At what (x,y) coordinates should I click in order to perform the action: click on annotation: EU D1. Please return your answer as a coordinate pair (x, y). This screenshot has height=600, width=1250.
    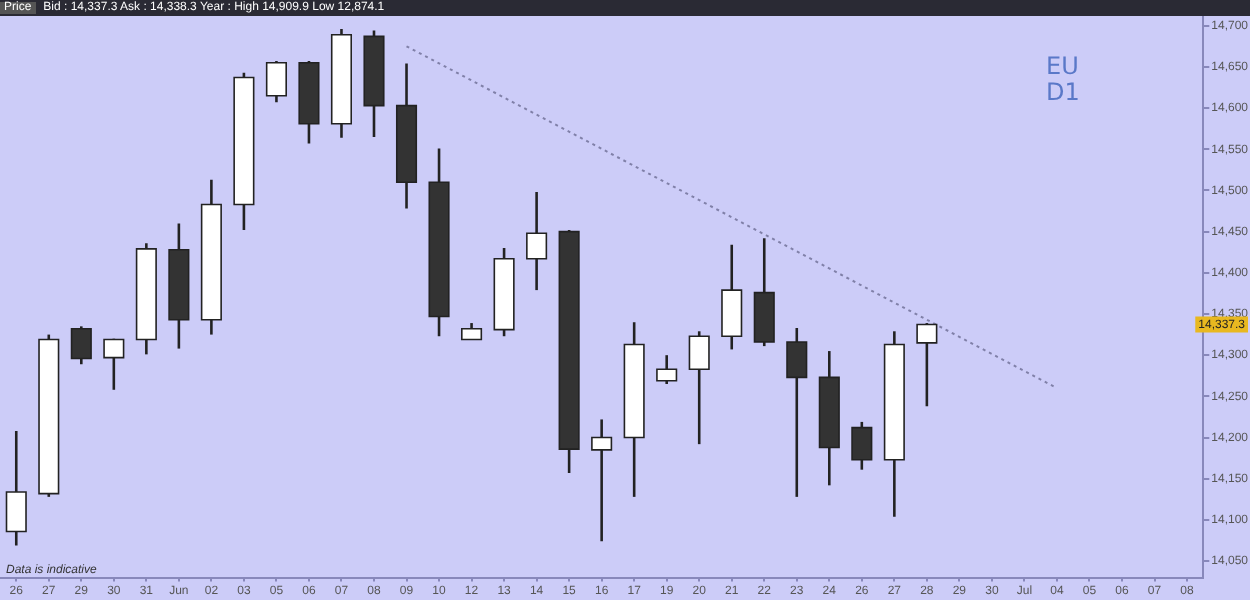
    Looking at the image, I should click on (1063, 79).